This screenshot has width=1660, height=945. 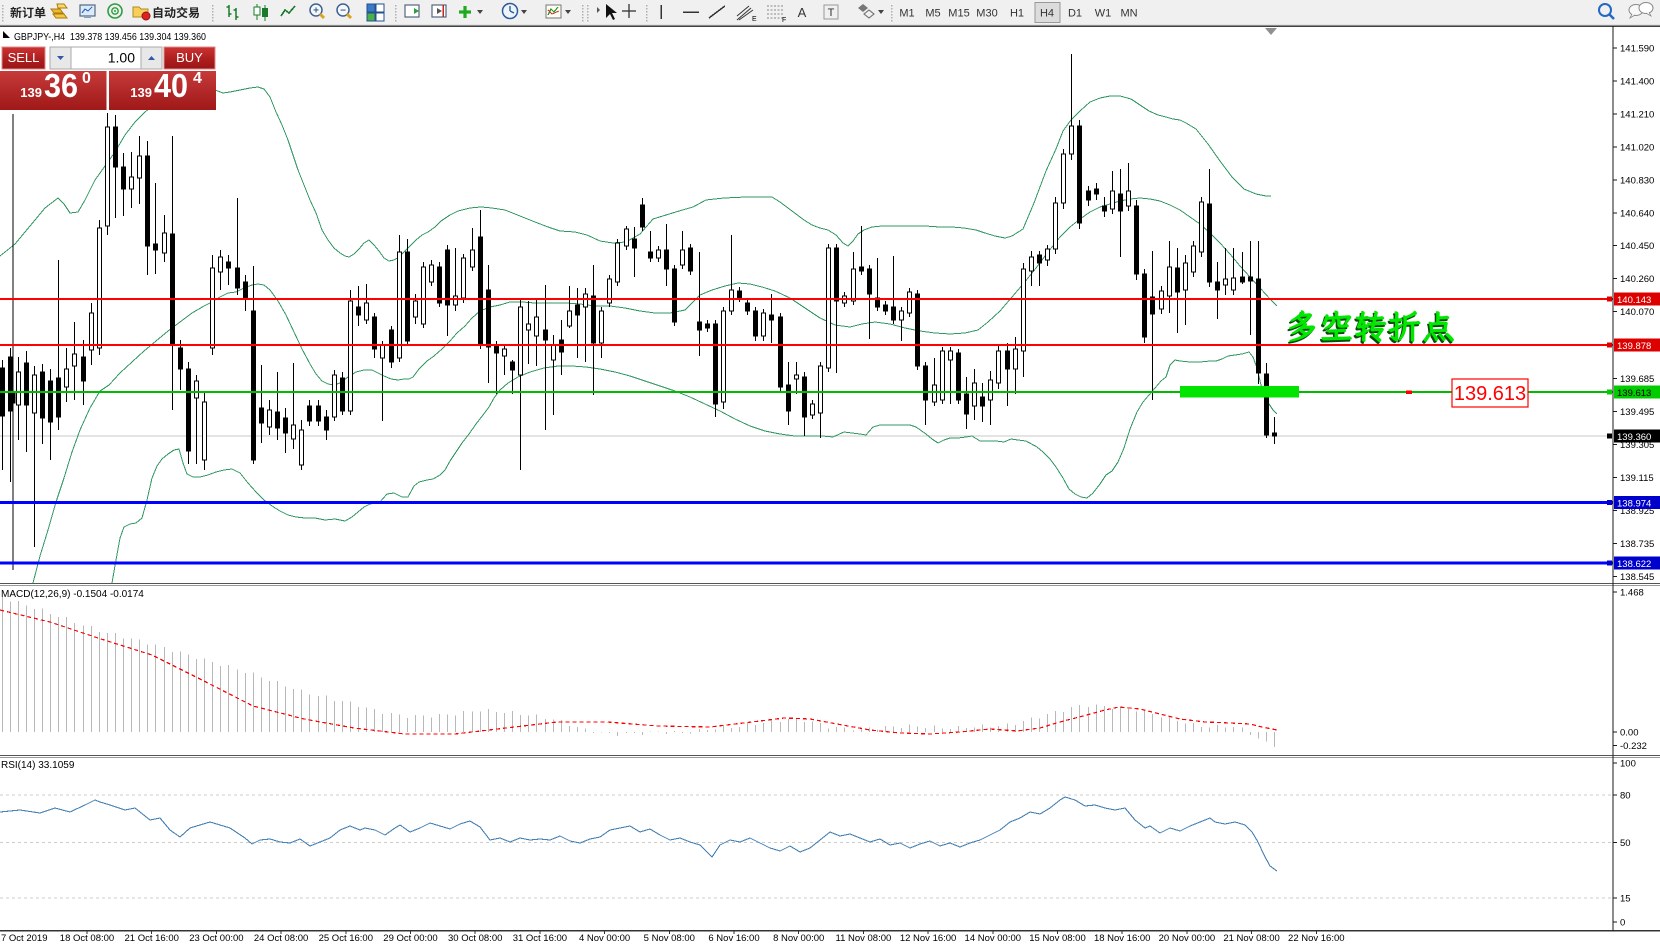 I want to click on svg-text: 139.495, so click(x=1637, y=412).